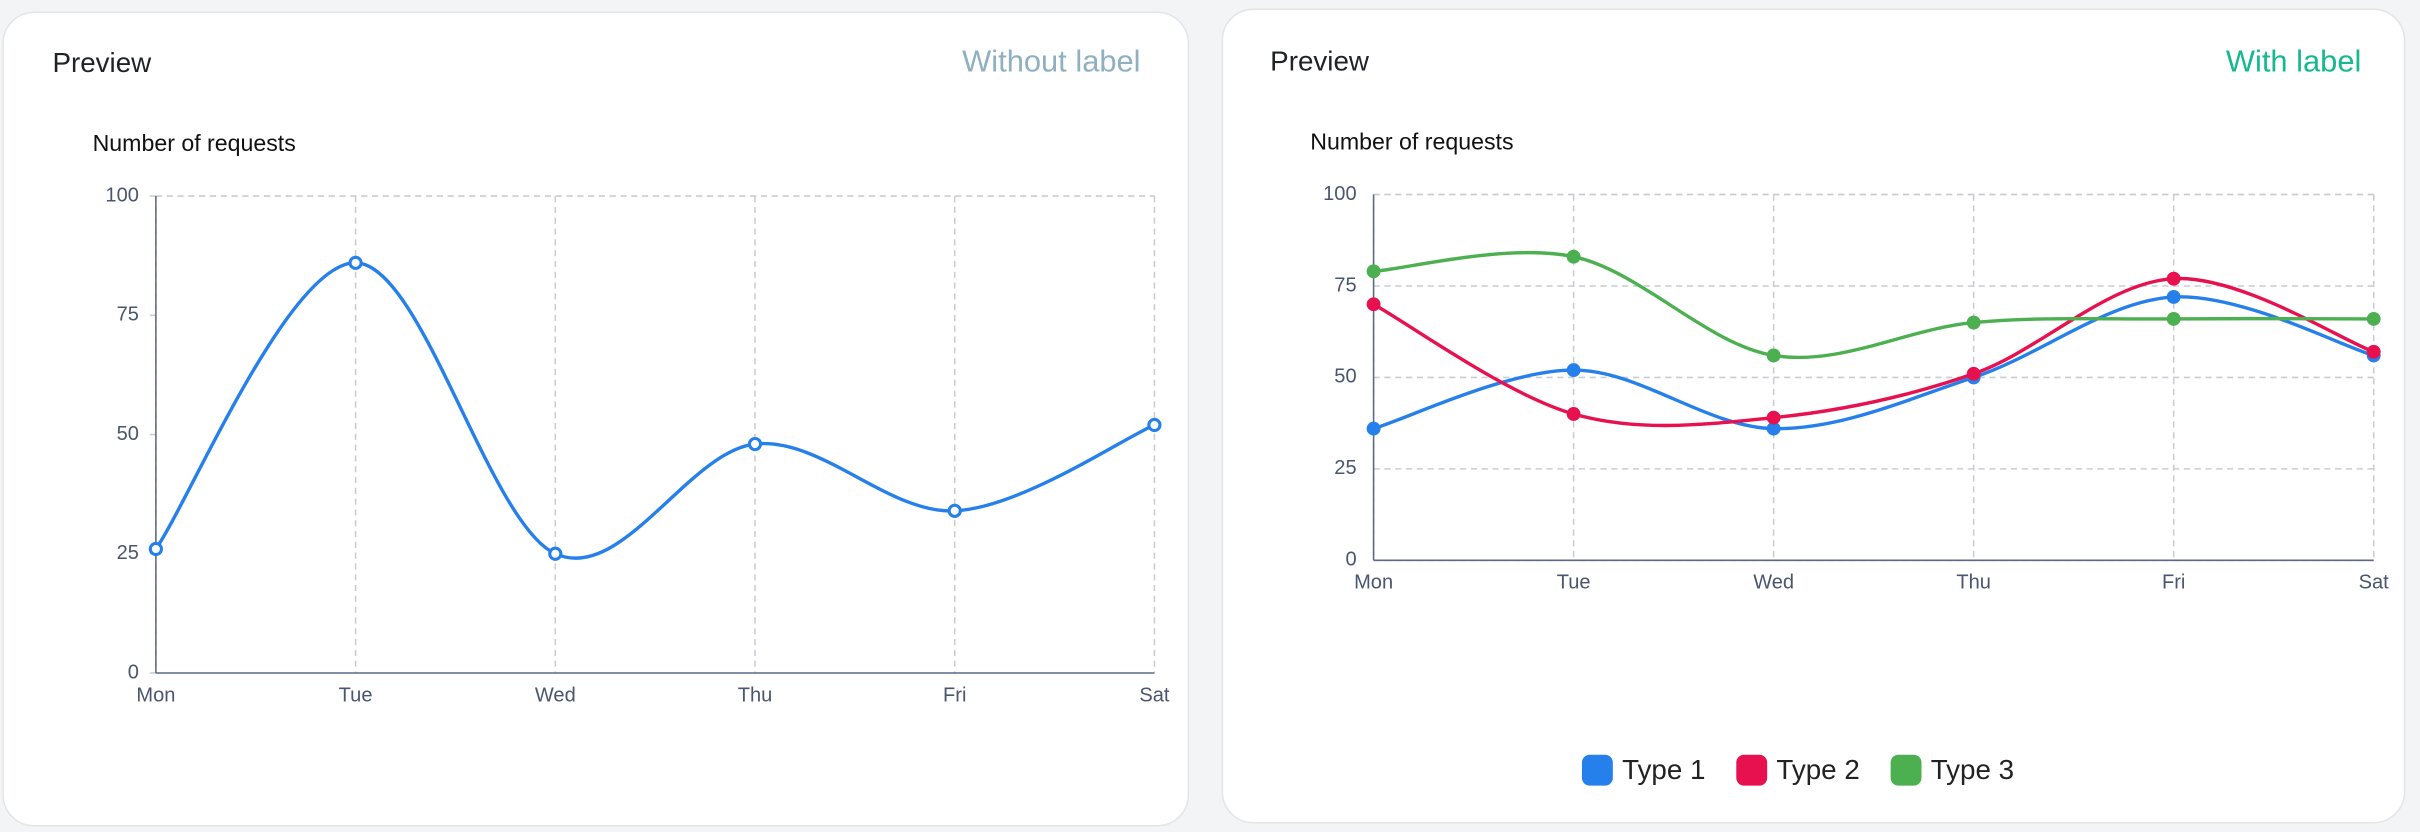 Image resolution: width=2420 pixels, height=832 pixels. I want to click on legend-label: Type 1, so click(1663, 769).